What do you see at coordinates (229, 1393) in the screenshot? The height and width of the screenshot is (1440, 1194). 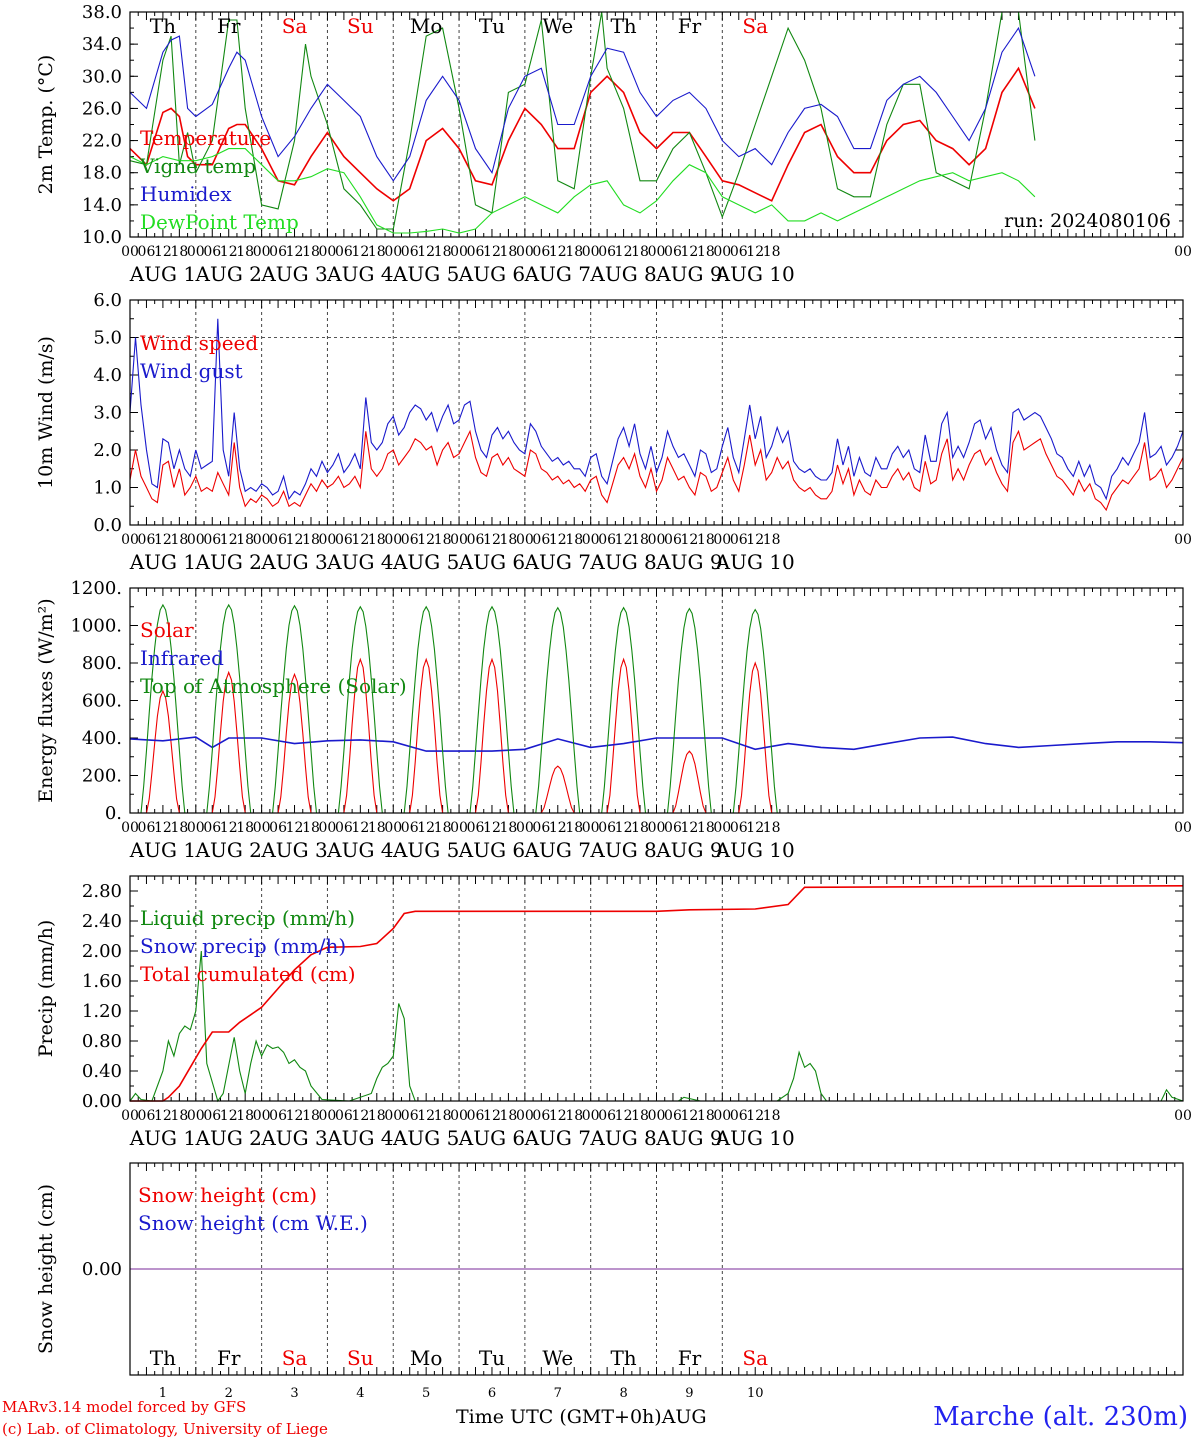 I see `day-number: 2` at bounding box center [229, 1393].